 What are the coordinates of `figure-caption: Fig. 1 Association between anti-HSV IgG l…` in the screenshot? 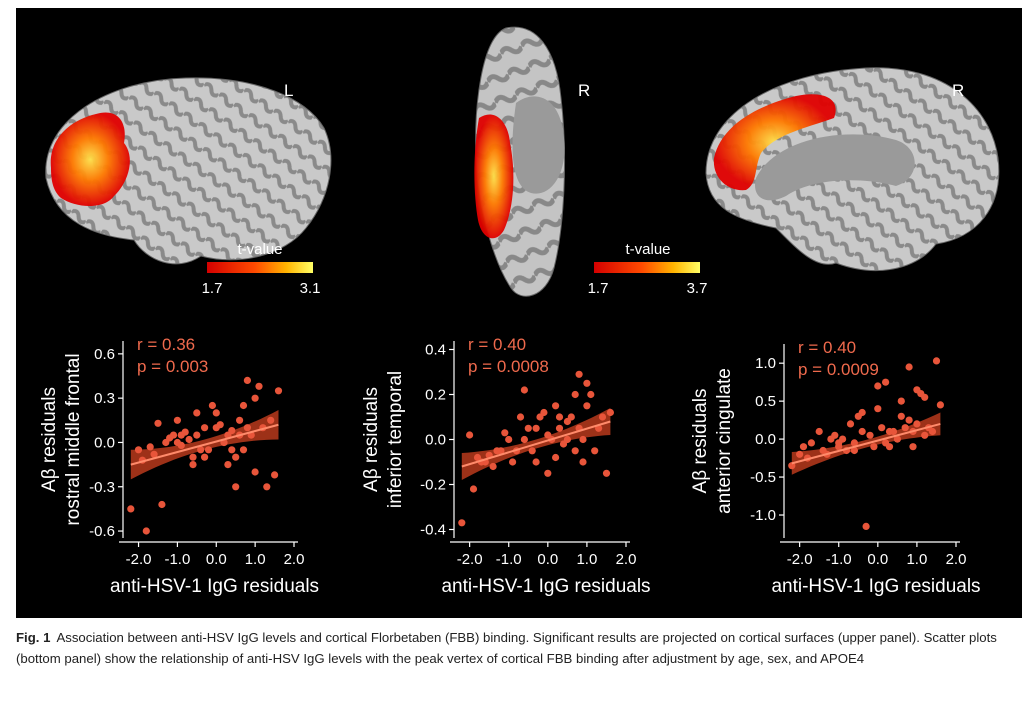 It's located at (519, 648).